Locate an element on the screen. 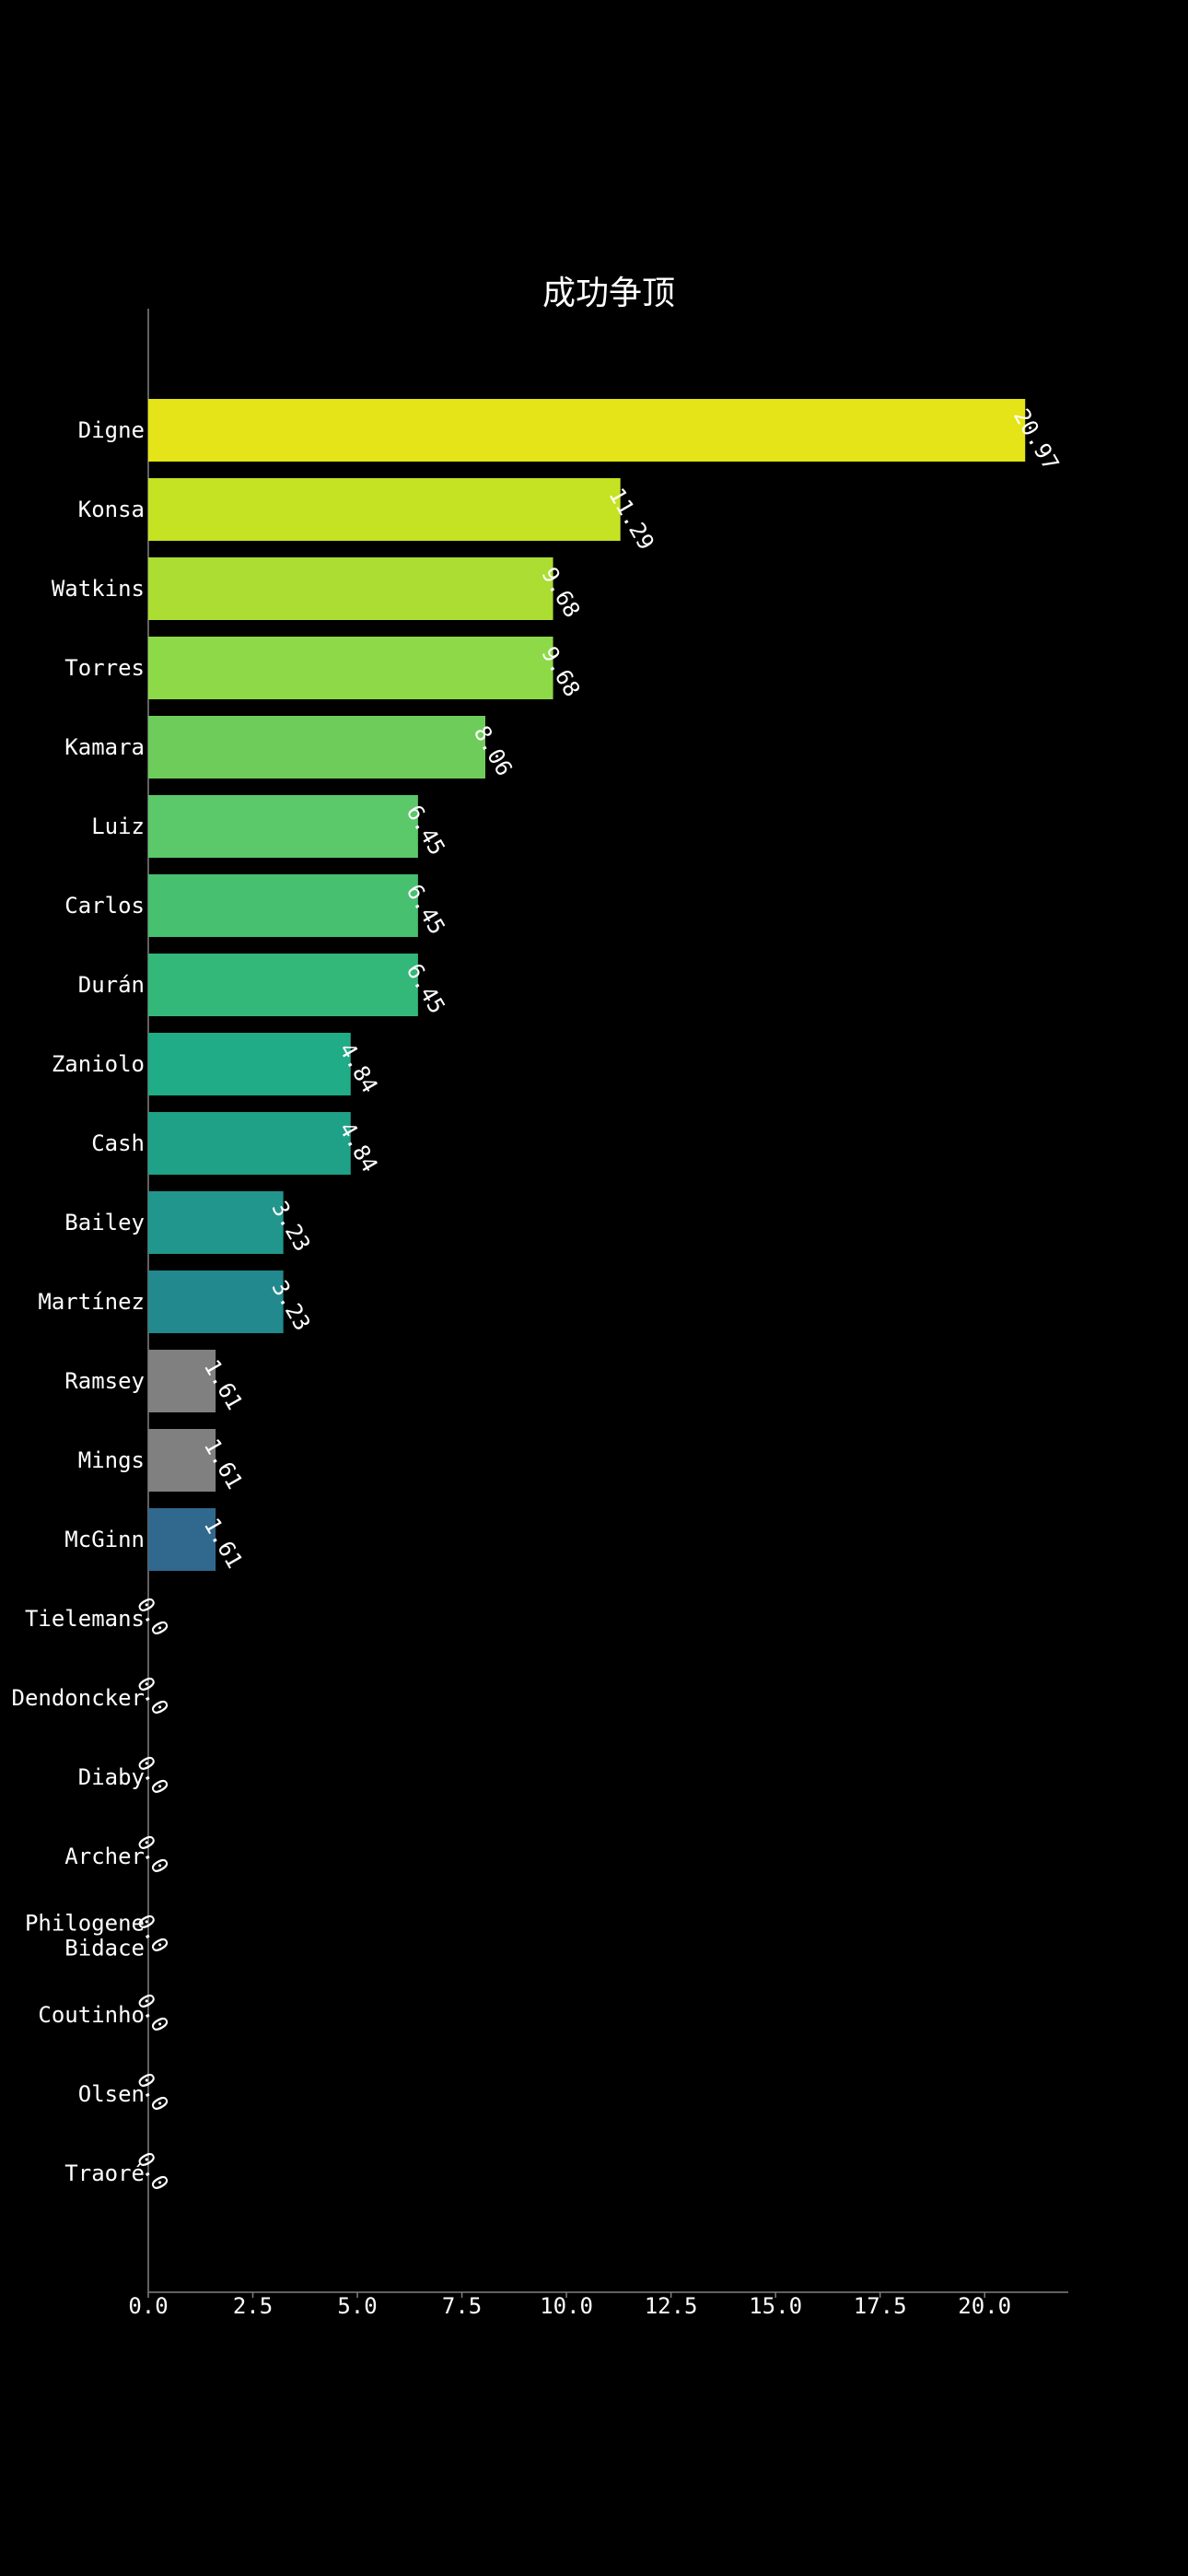 The image size is (1188, 2576). category-label-line: Archer is located at coordinates (105, 1856).